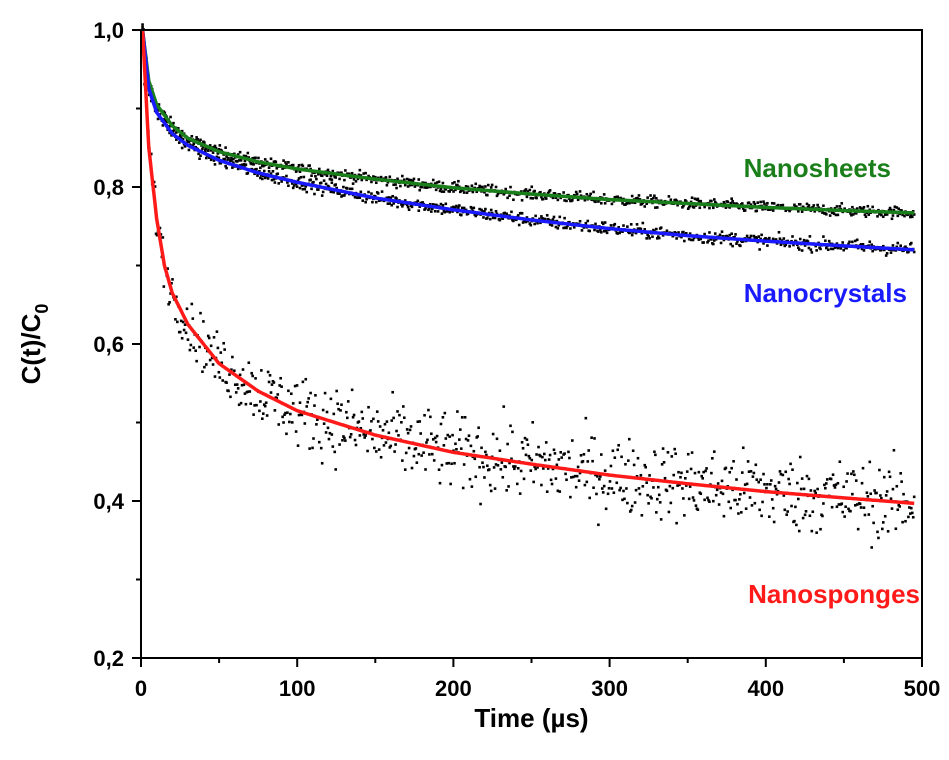  I want to click on series-label-nanosponges: Nanosponges, so click(834, 594).